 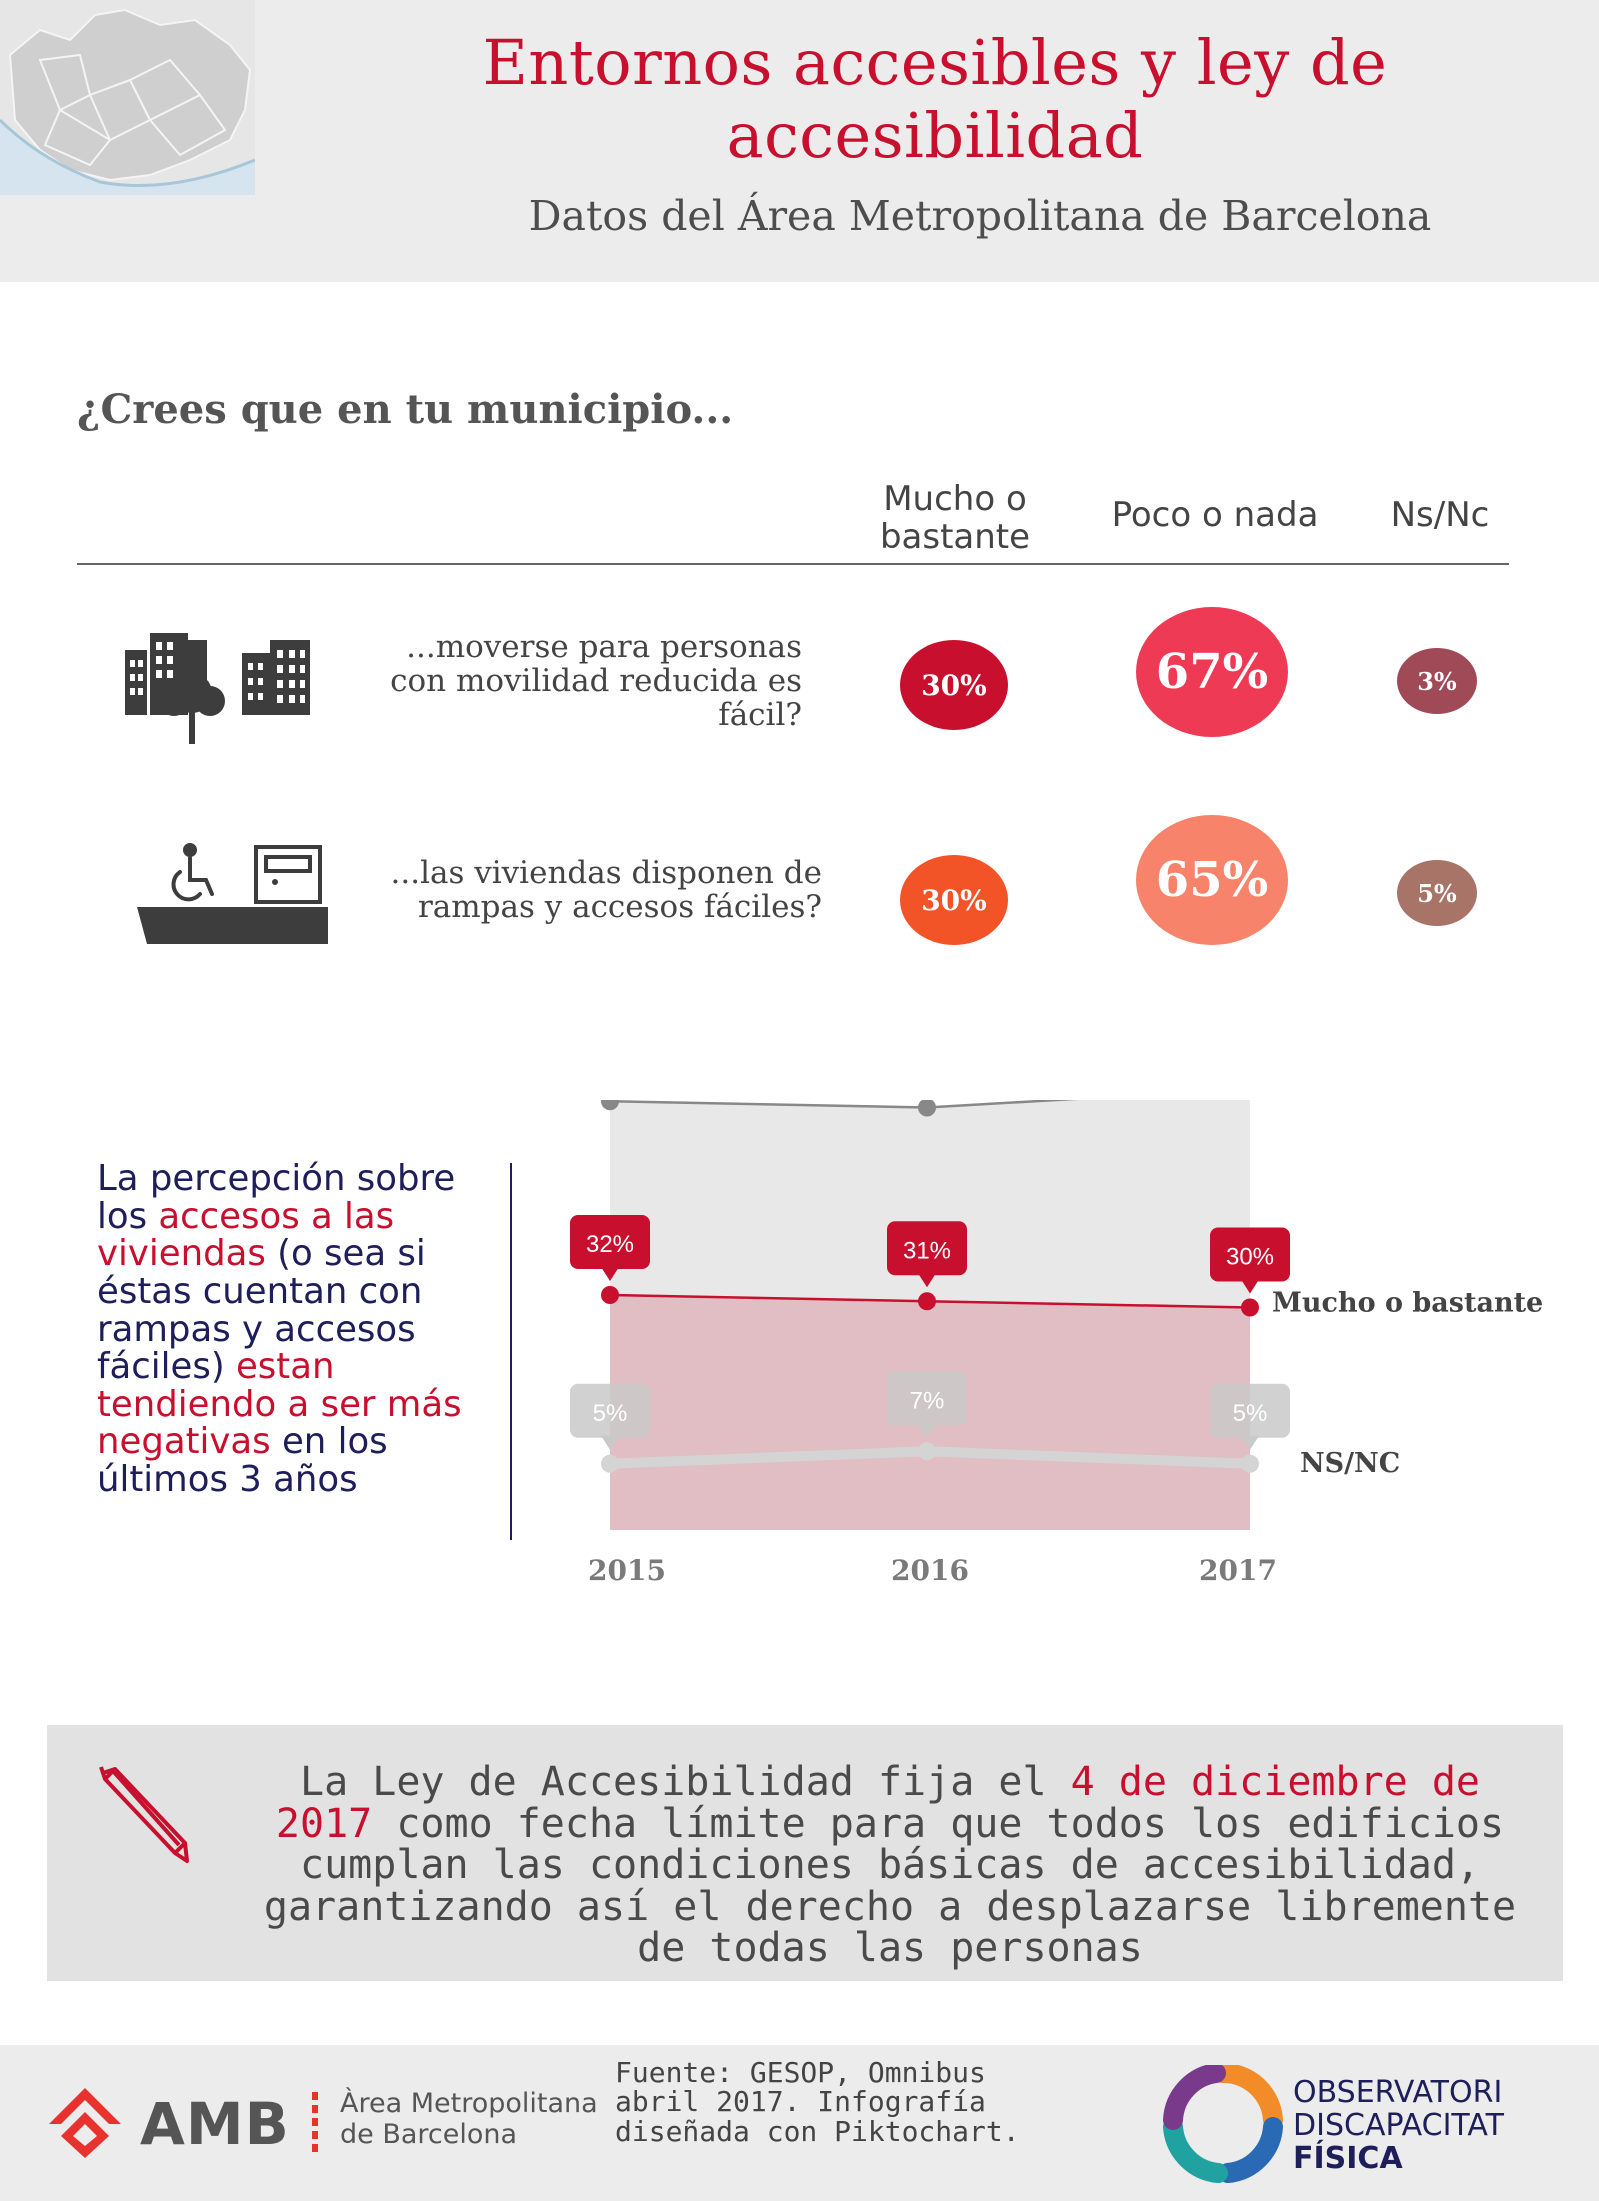 What do you see at coordinates (627, 1570) in the screenshot?
I see `x-tick-label-0: 2015` at bounding box center [627, 1570].